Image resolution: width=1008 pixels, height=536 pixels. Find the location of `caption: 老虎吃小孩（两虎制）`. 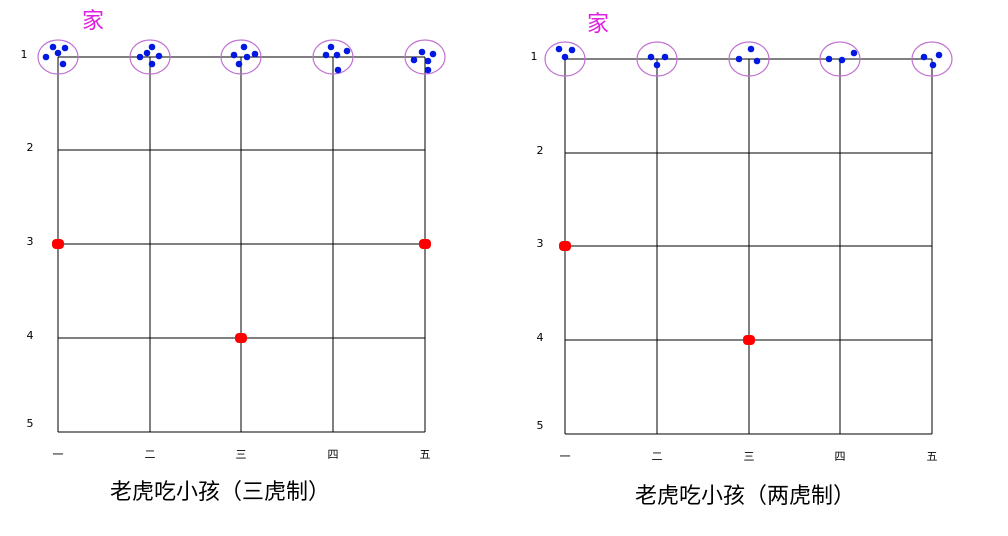

caption: 老虎吃小孩（两虎制） is located at coordinates (745, 496).